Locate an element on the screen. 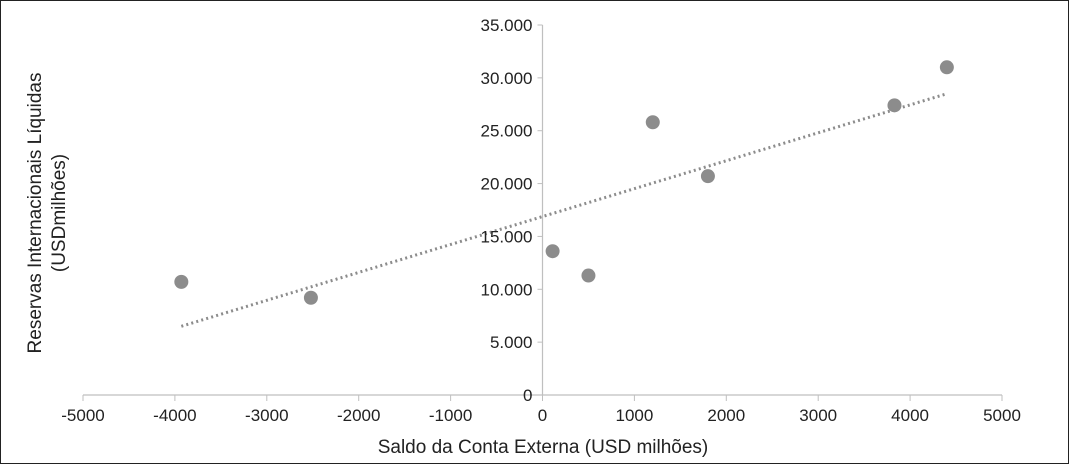  x-tick-label: 0 is located at coordinates (542, 415).